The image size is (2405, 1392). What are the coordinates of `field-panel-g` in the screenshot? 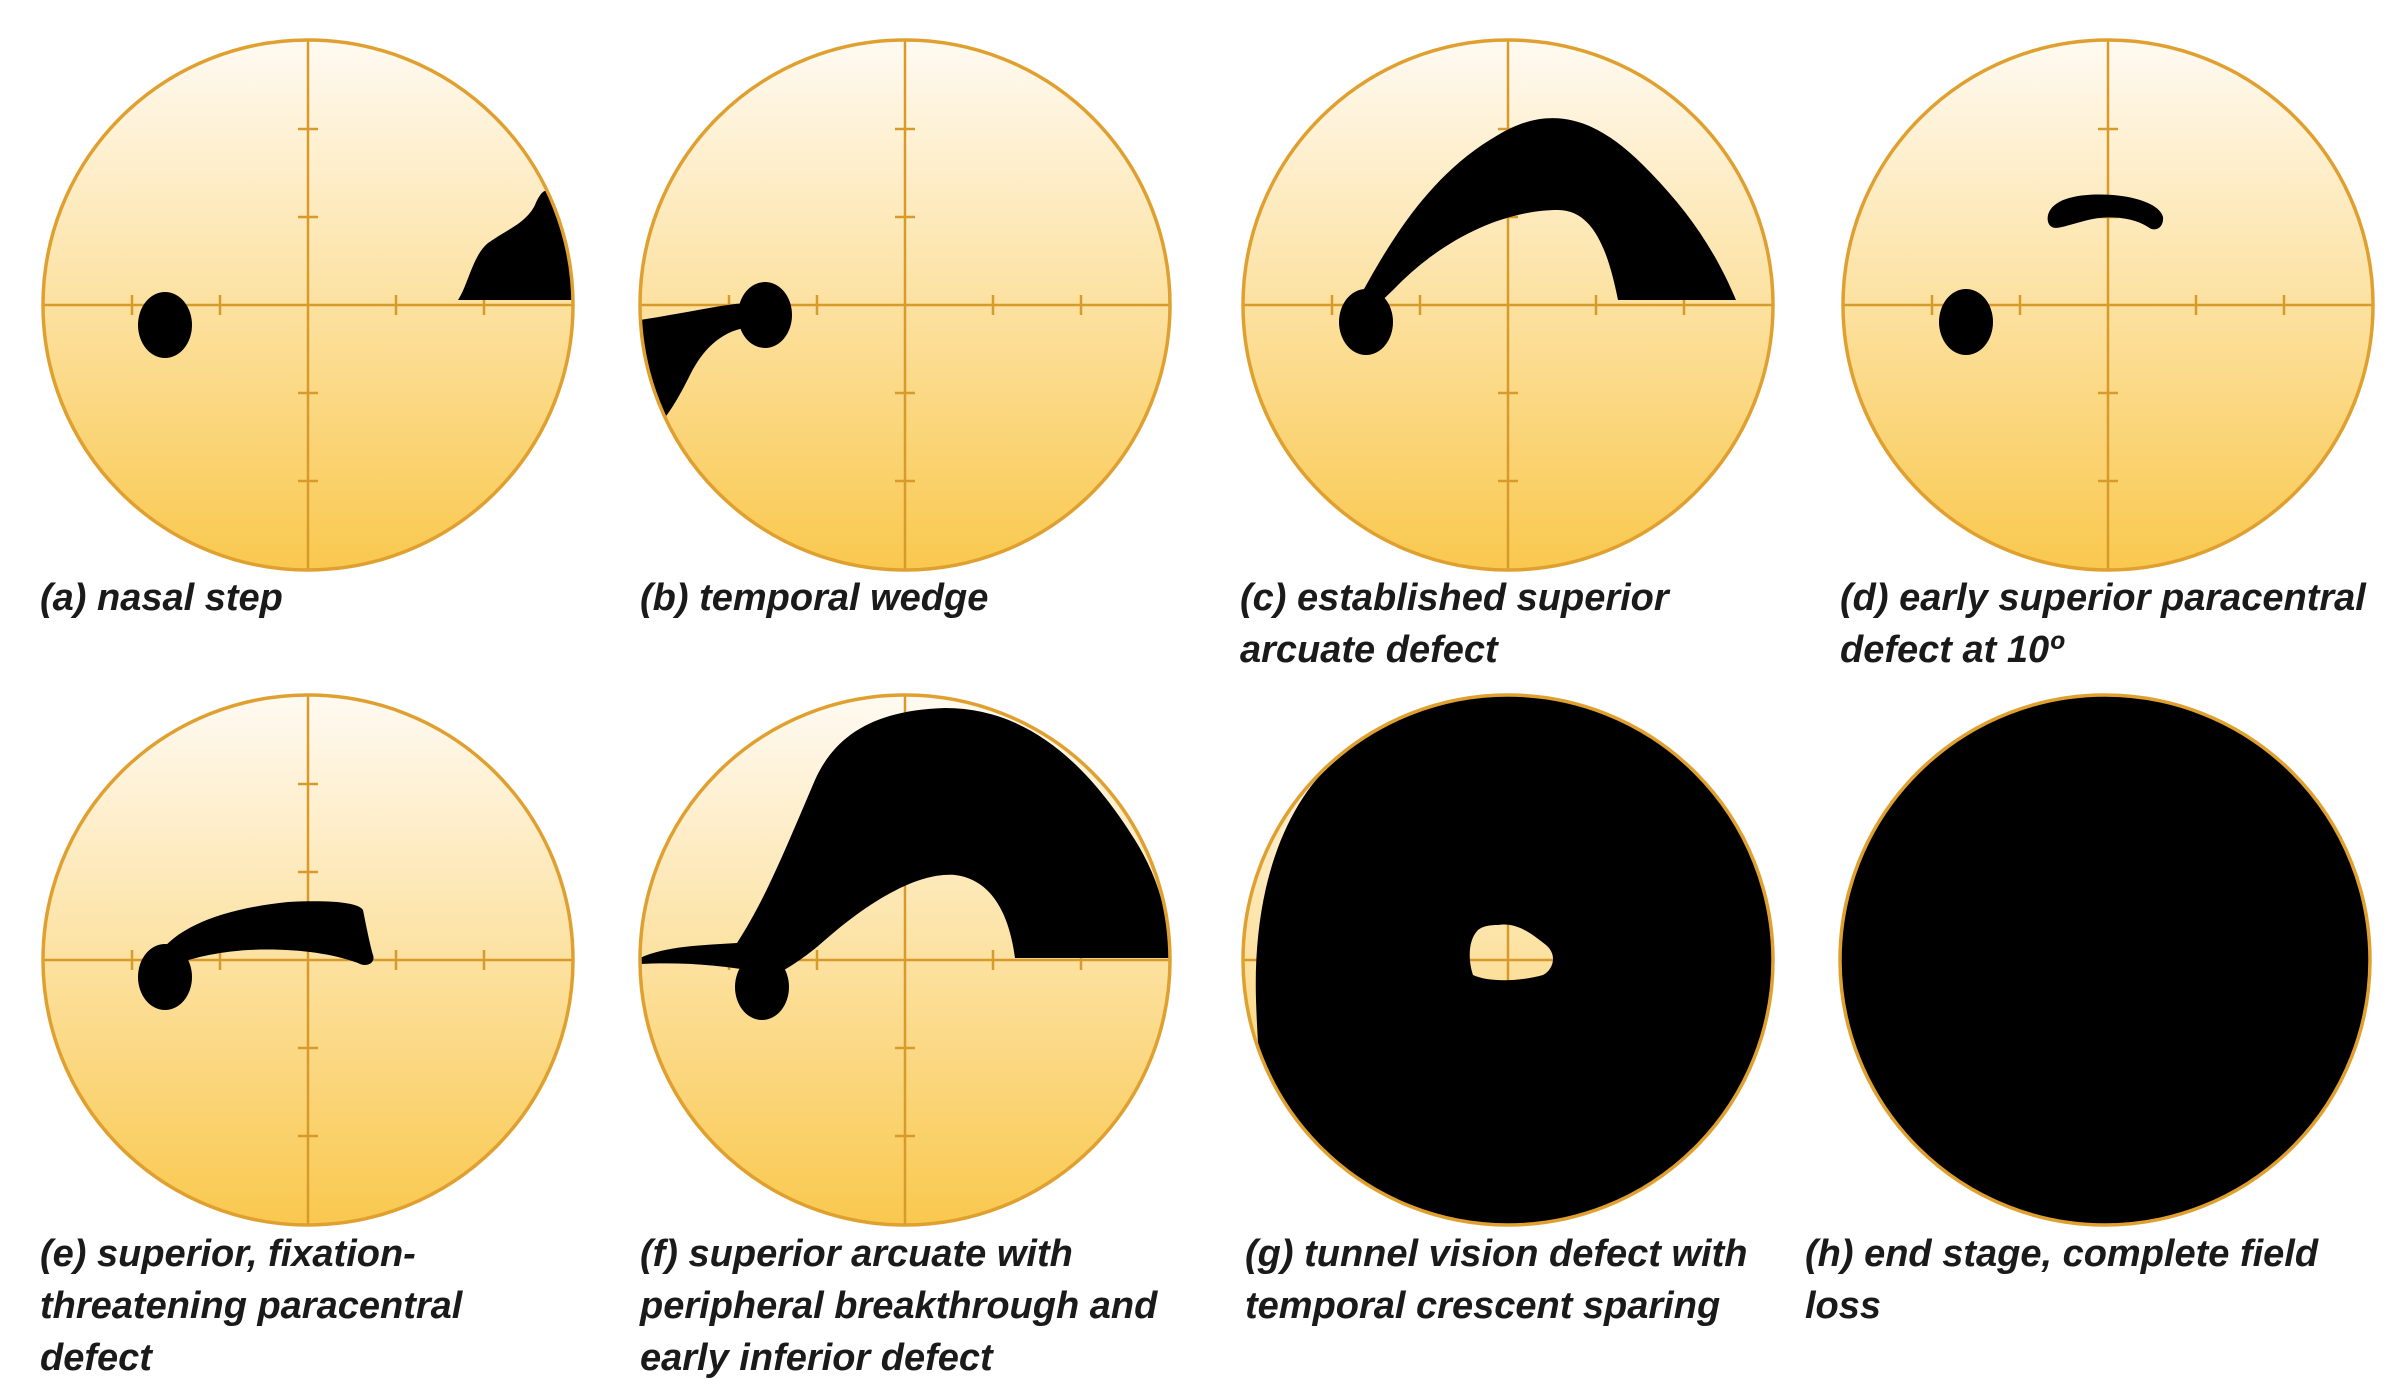 It's located at (1508, 960).